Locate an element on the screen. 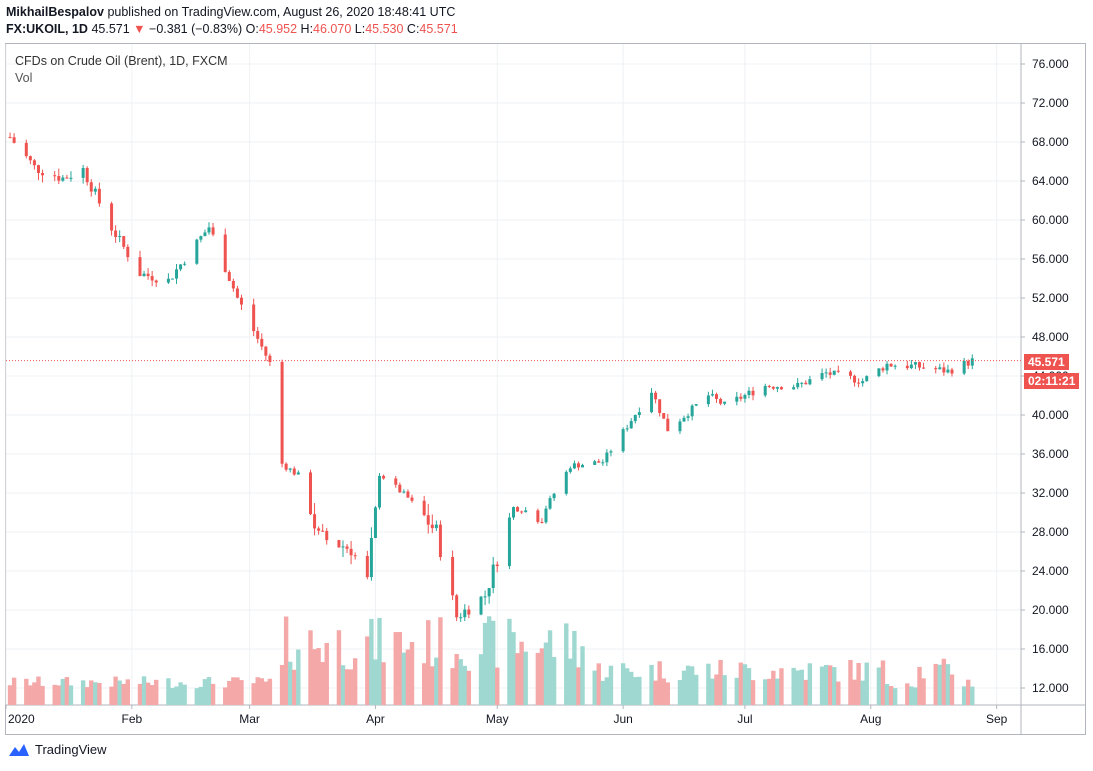  x-tick-label: Sep is located at coordinates (997, 719).